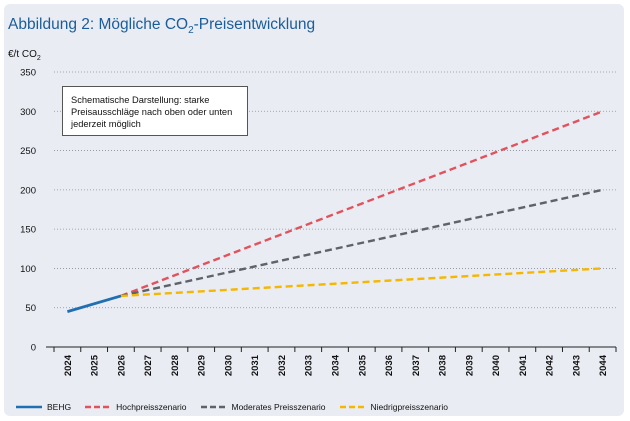 This screenshot has width=630, height=421. What do you see at coordinates (255, 365) in the screenshot?
I see `x-tick-label: 2031` at bounding box center [255, 365].